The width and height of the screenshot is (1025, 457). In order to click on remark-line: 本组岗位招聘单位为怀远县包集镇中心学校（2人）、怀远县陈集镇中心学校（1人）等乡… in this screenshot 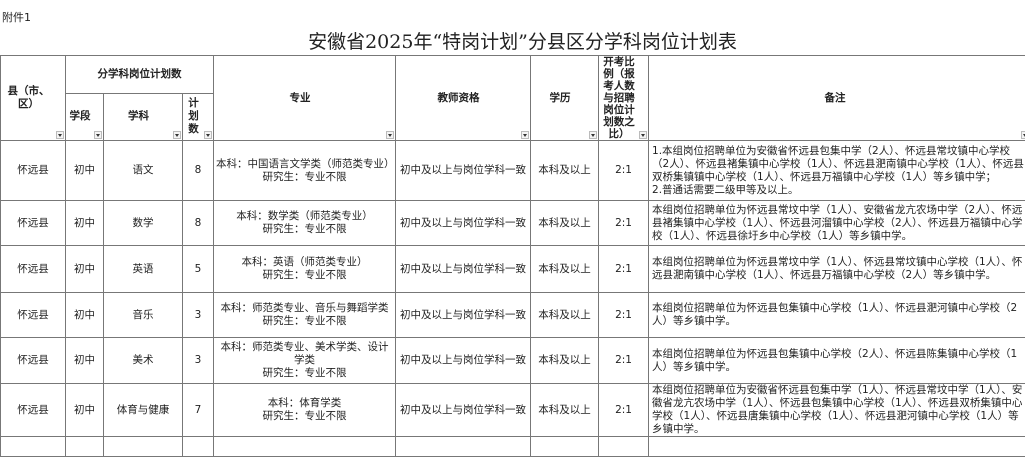, I will do `click(838, 361)`.